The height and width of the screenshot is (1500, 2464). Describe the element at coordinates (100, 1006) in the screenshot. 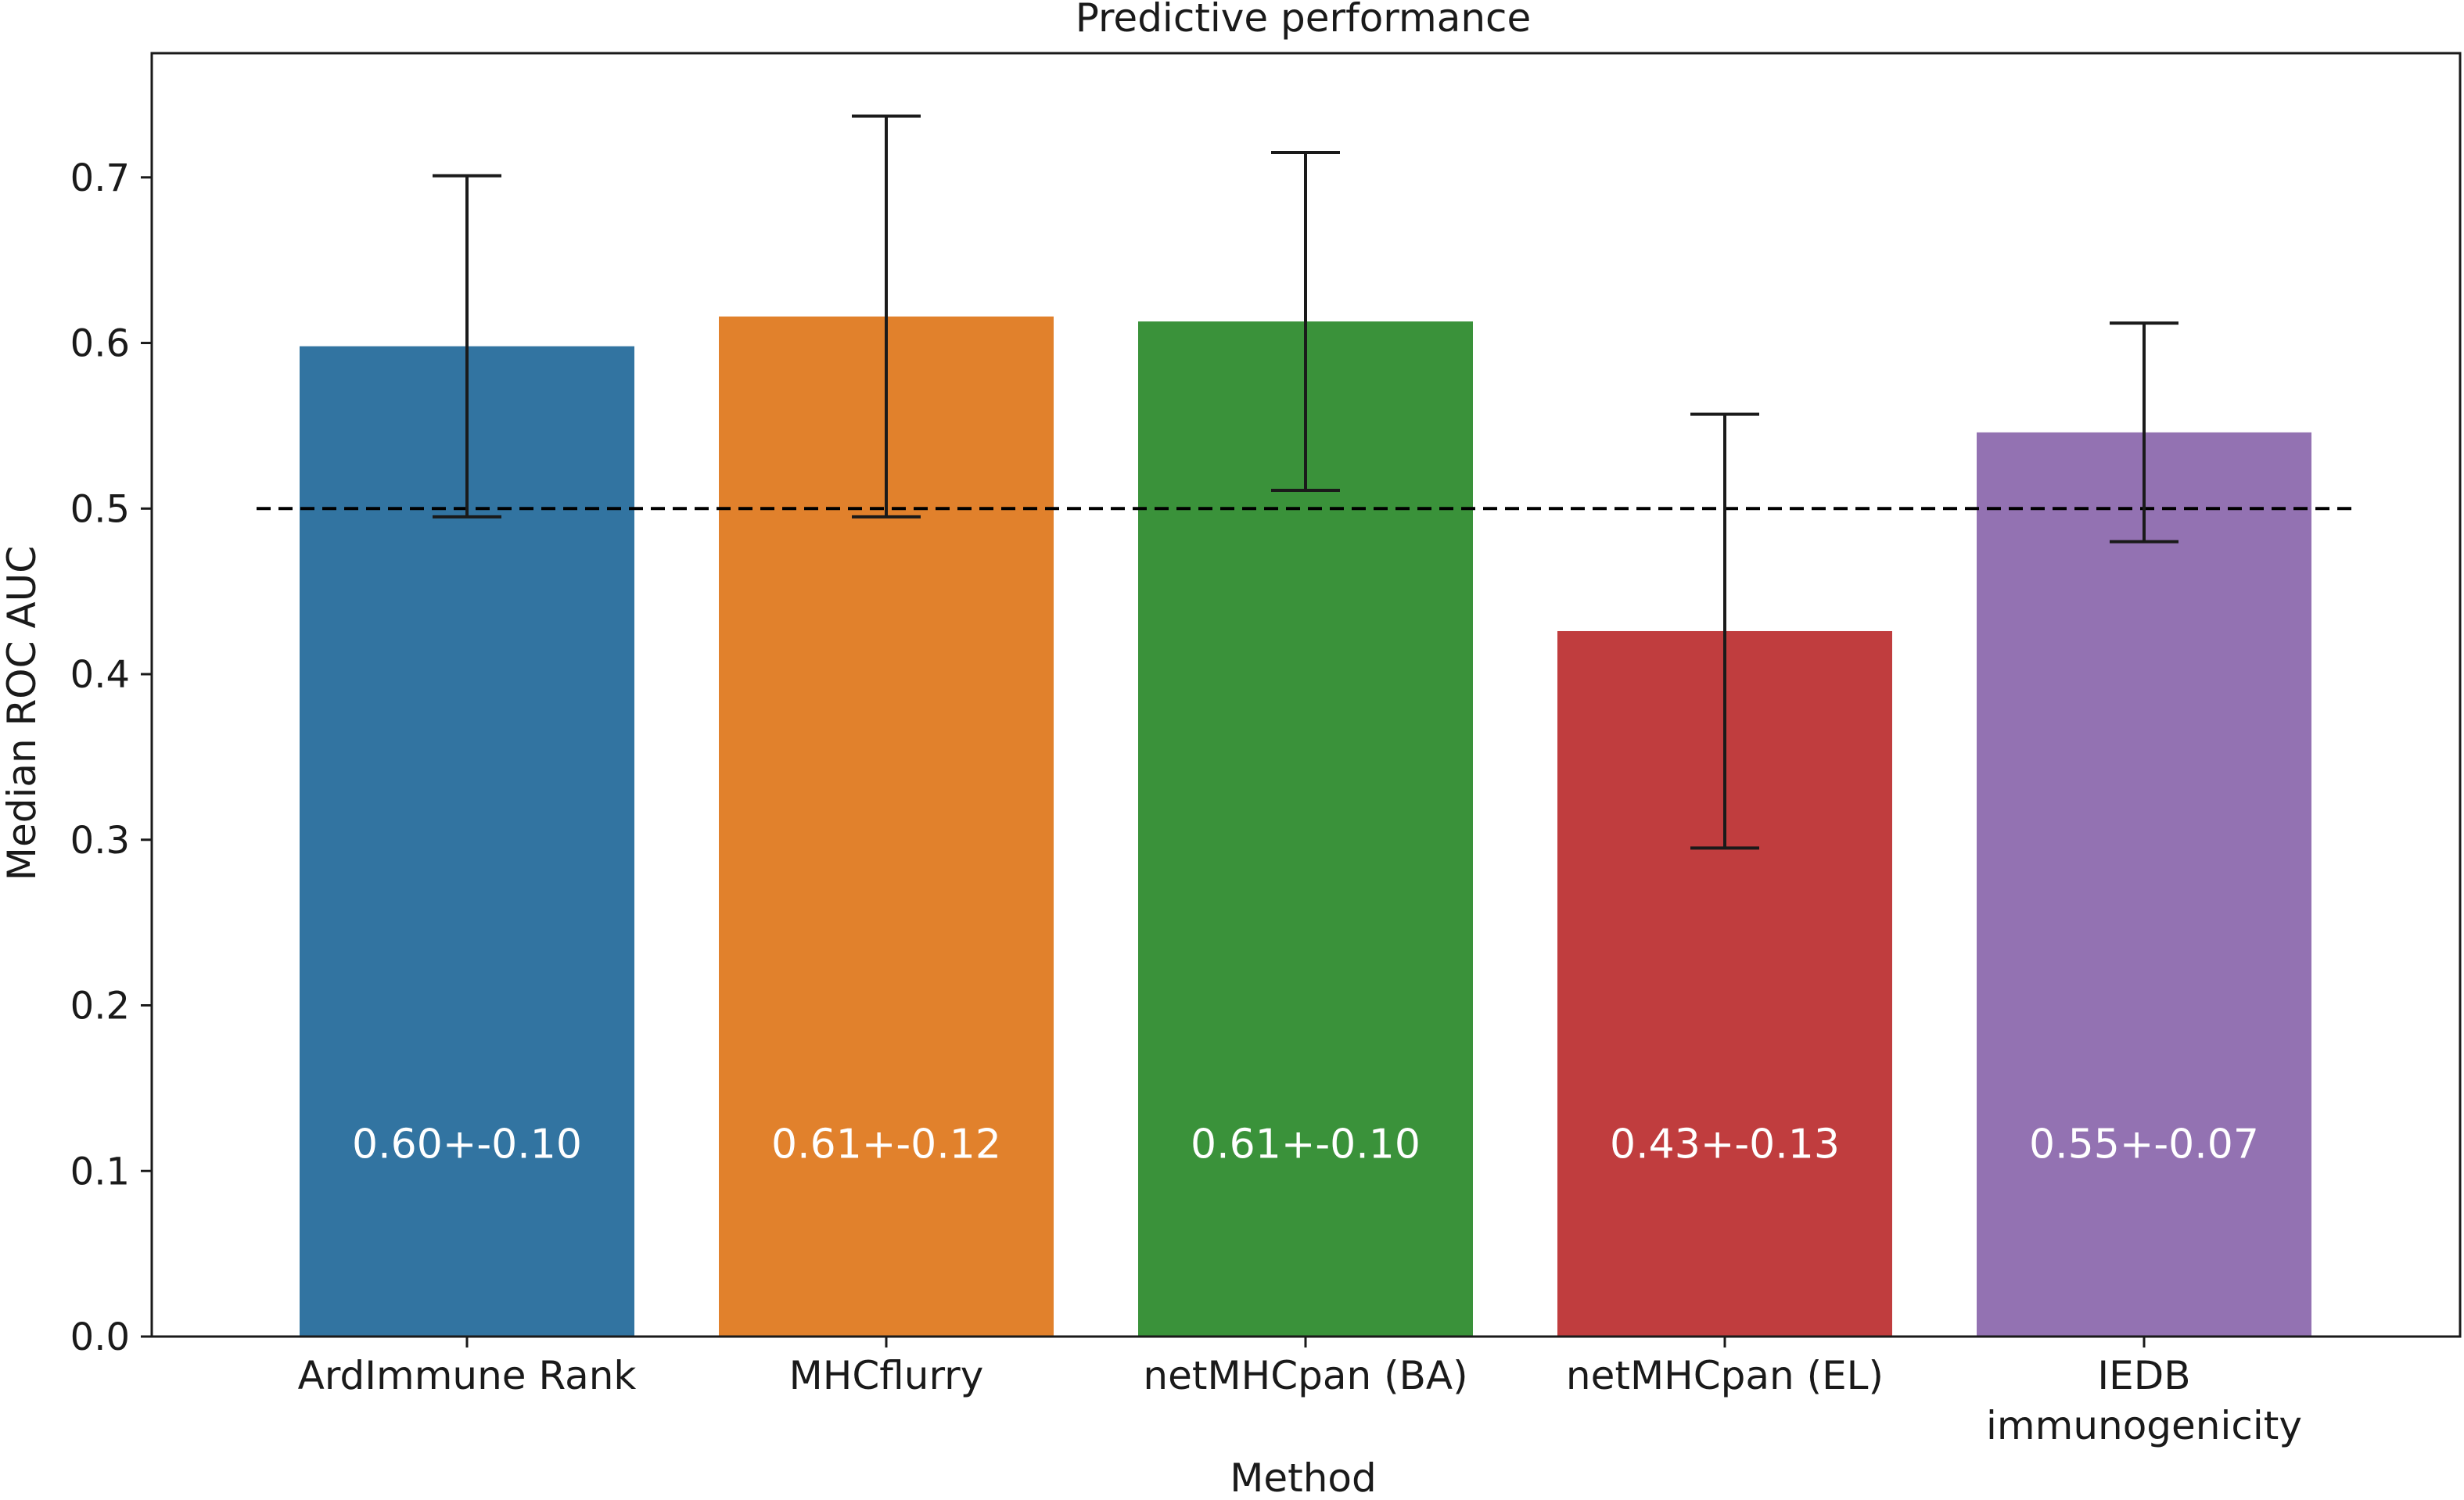

I see `y-tick-label: 0.2` at that location.